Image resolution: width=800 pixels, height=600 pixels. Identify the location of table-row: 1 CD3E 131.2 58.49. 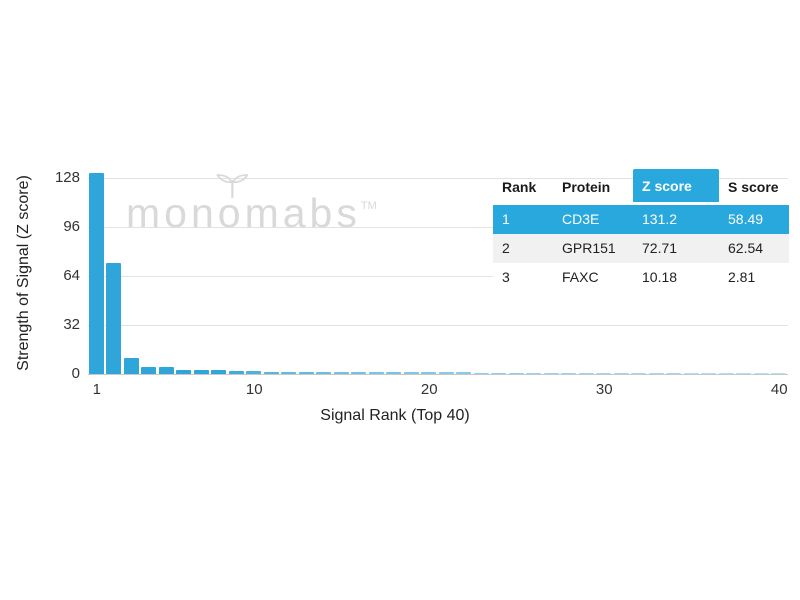
(641, 219).